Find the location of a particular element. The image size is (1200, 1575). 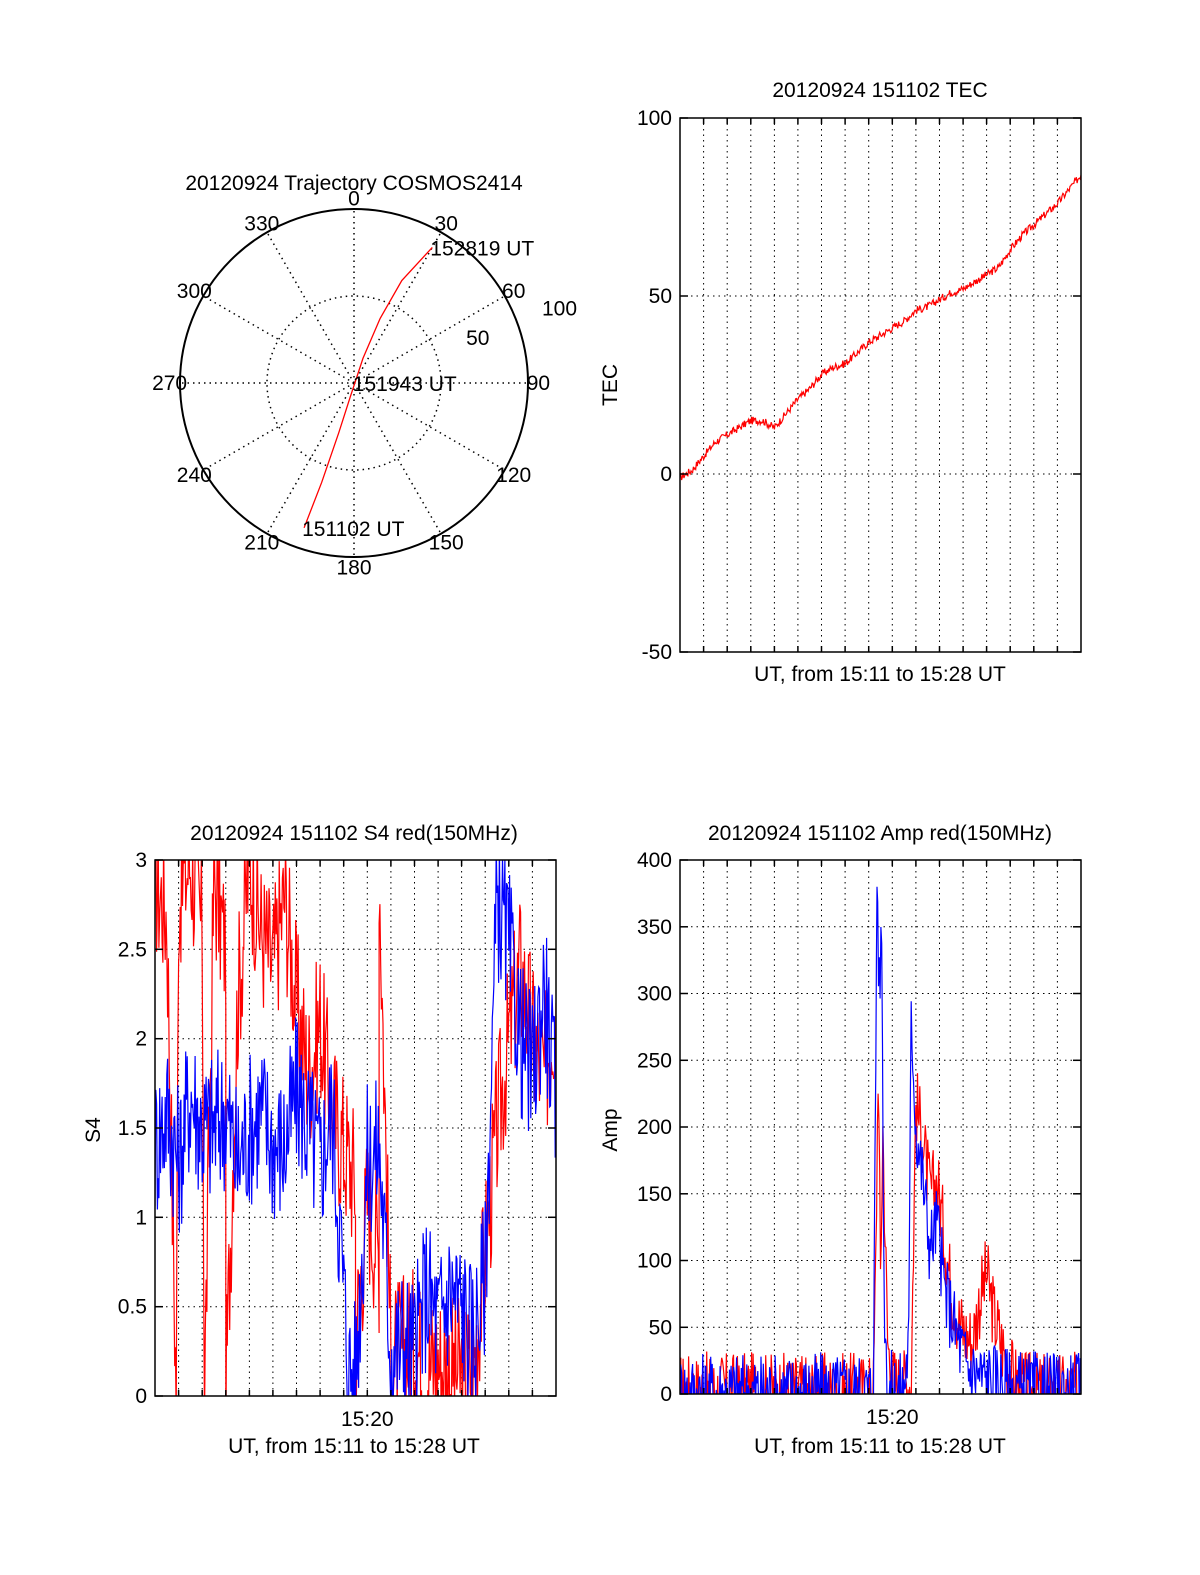

tec-x-axis-label: UT, from 15:11 to 15:28 UT is located at coordinates (880, 674).